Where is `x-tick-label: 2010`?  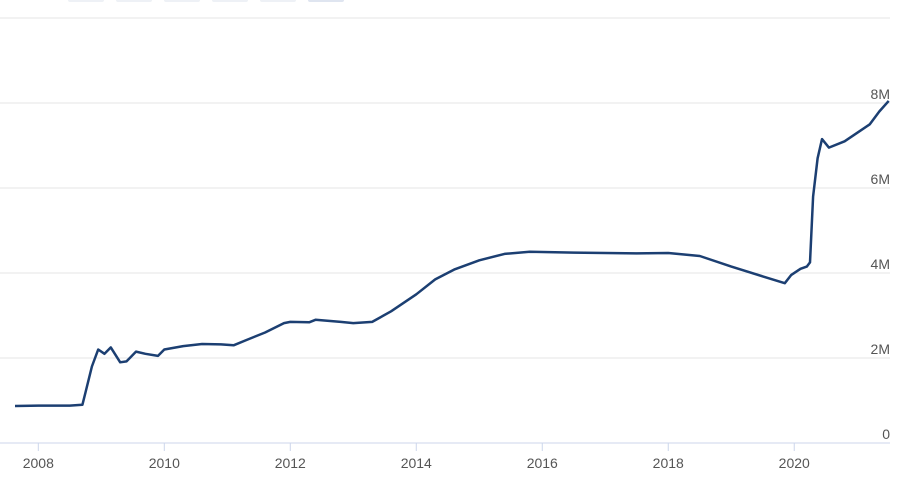 x-tick-label: 2010 is located at coordinates (164, 463).